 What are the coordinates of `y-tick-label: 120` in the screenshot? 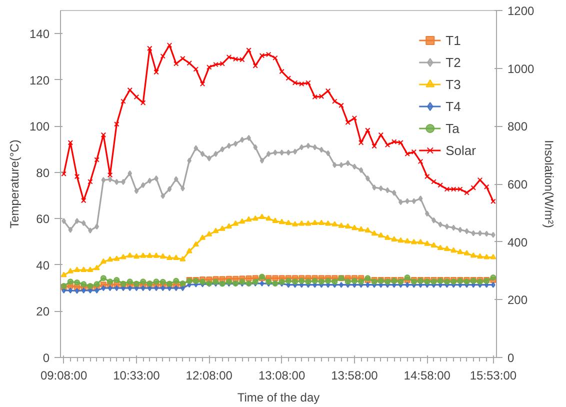 It's located at (39, 80).